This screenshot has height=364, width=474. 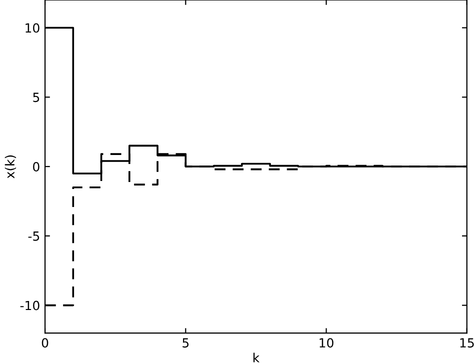 I want to click on y-tick-label: 10, so click(x=33, y=28).